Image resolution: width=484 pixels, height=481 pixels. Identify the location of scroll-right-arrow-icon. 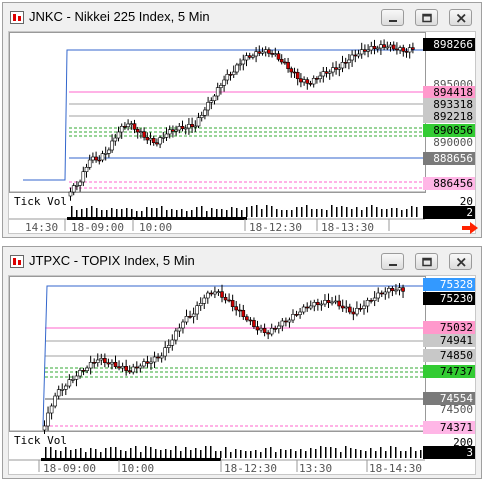
(470, 228).